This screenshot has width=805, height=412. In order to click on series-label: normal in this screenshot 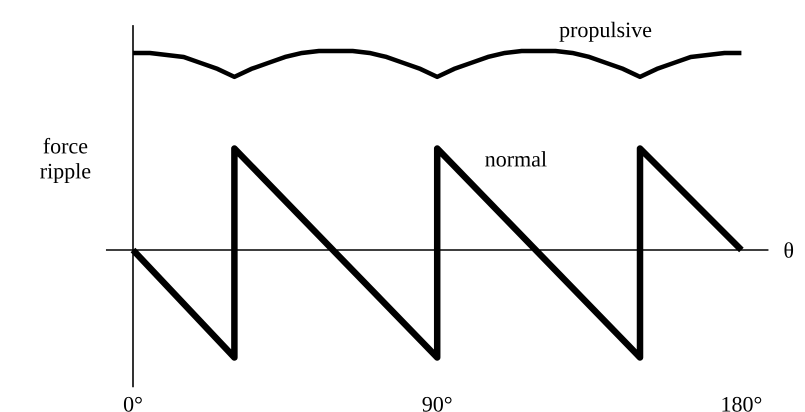, I will do `click(516, 159)`.